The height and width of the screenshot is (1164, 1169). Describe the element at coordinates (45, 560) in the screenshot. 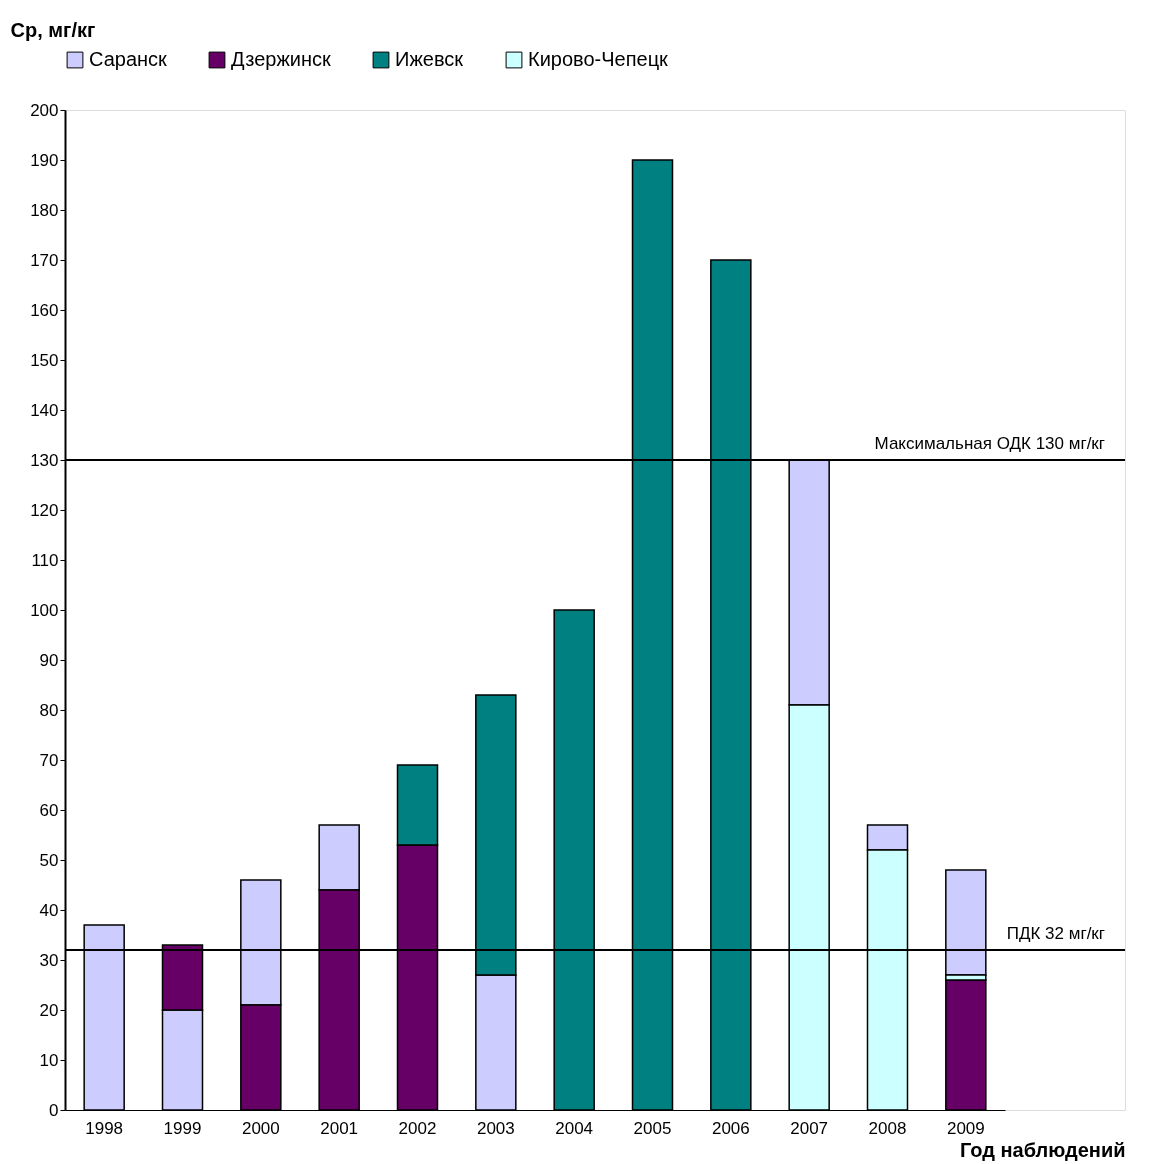

I see `y-tick-label: 110` at that location.